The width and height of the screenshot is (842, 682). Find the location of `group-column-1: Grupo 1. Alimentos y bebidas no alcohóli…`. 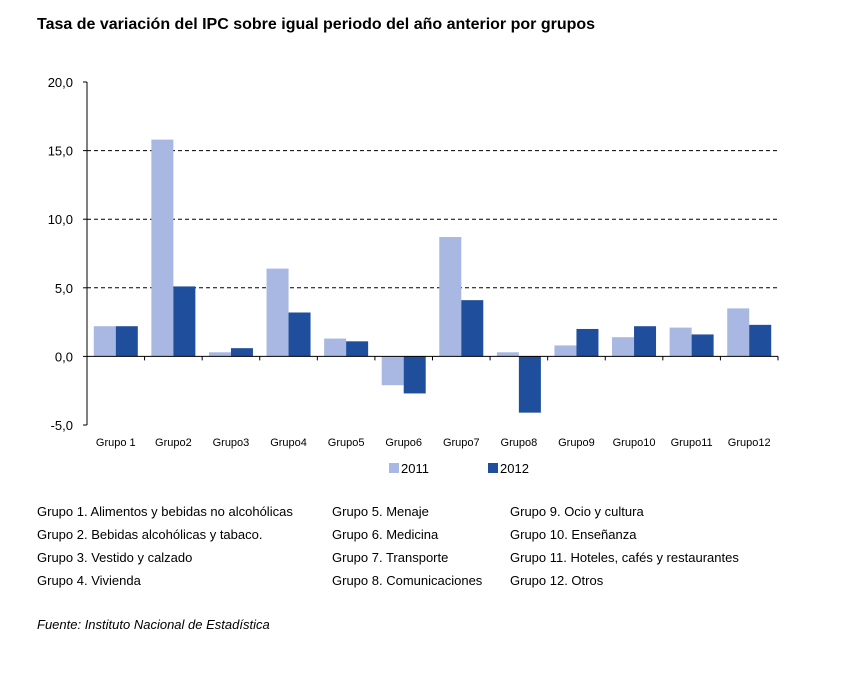

group-column-1: Grupo 1. Alimentos y bebidas no alcohóli… is located at coordinates (165, 546).